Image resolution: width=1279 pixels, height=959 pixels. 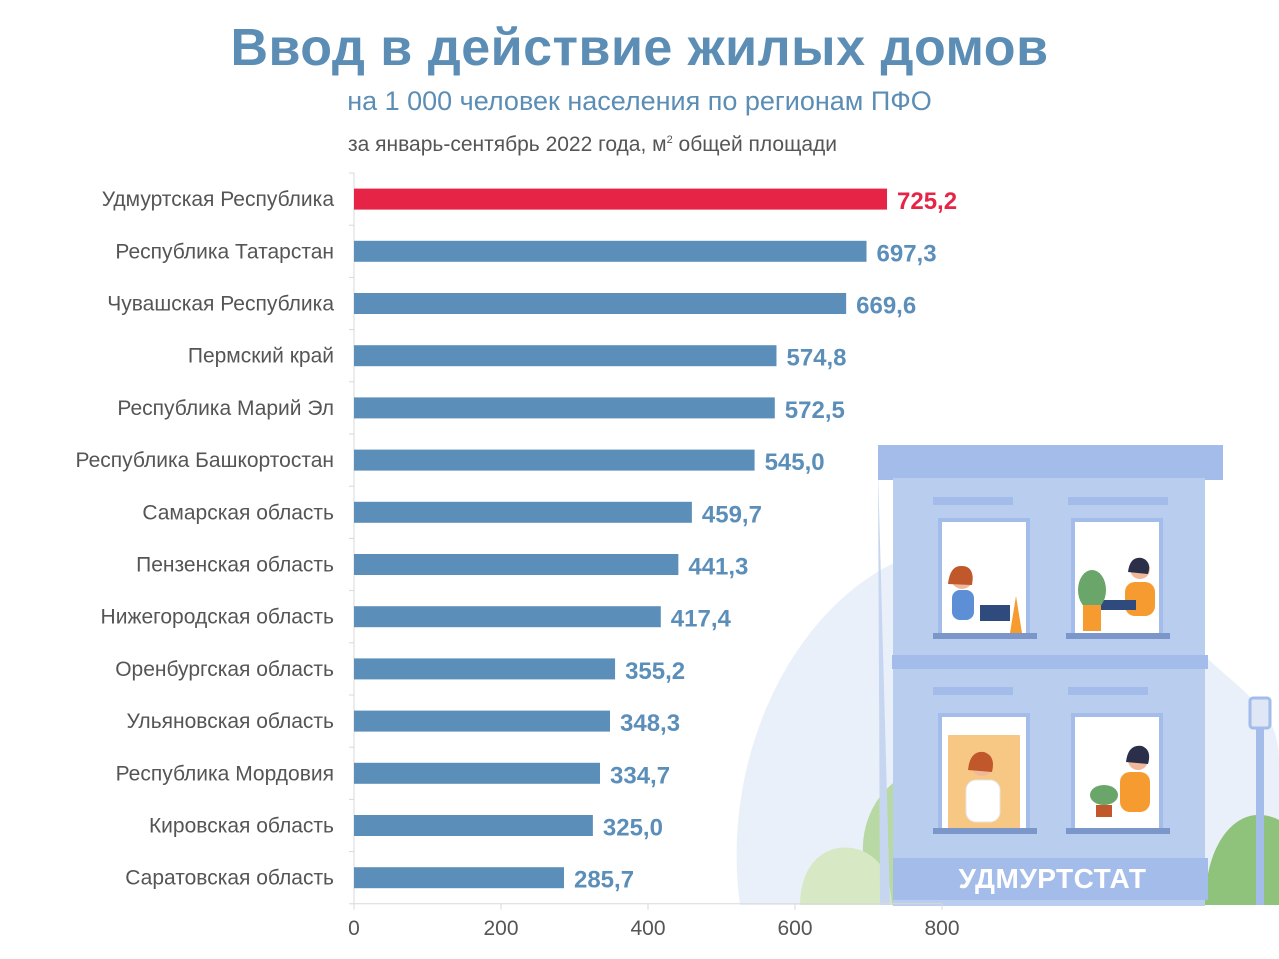 I want to click on data-label: 325,0, so click(x=633, y=828).